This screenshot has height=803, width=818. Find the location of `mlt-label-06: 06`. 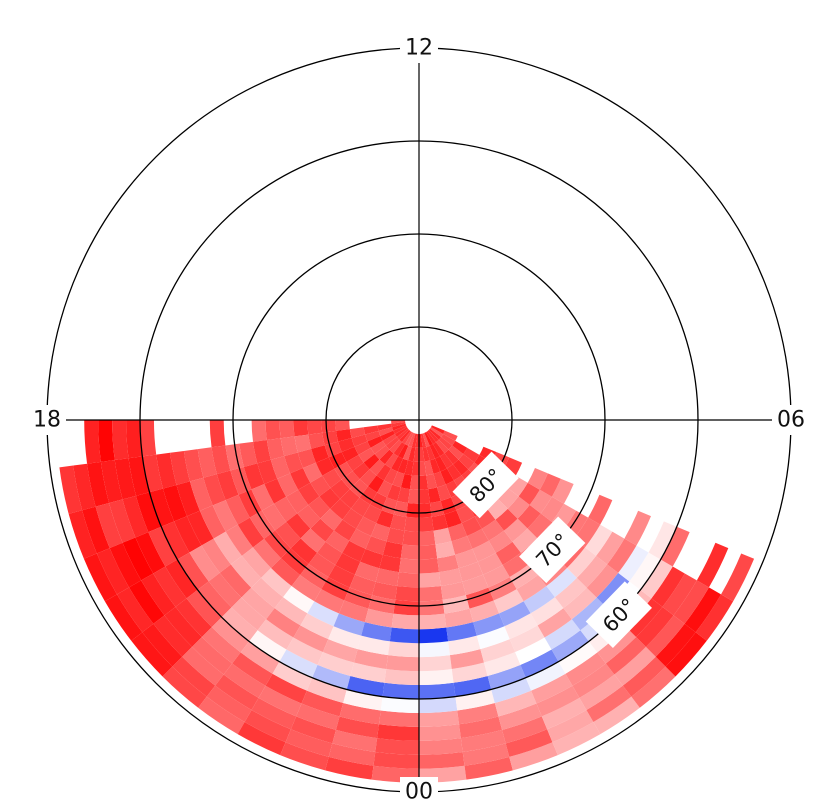

mlt-label-06: 06 is located at coordinates (791, 420).